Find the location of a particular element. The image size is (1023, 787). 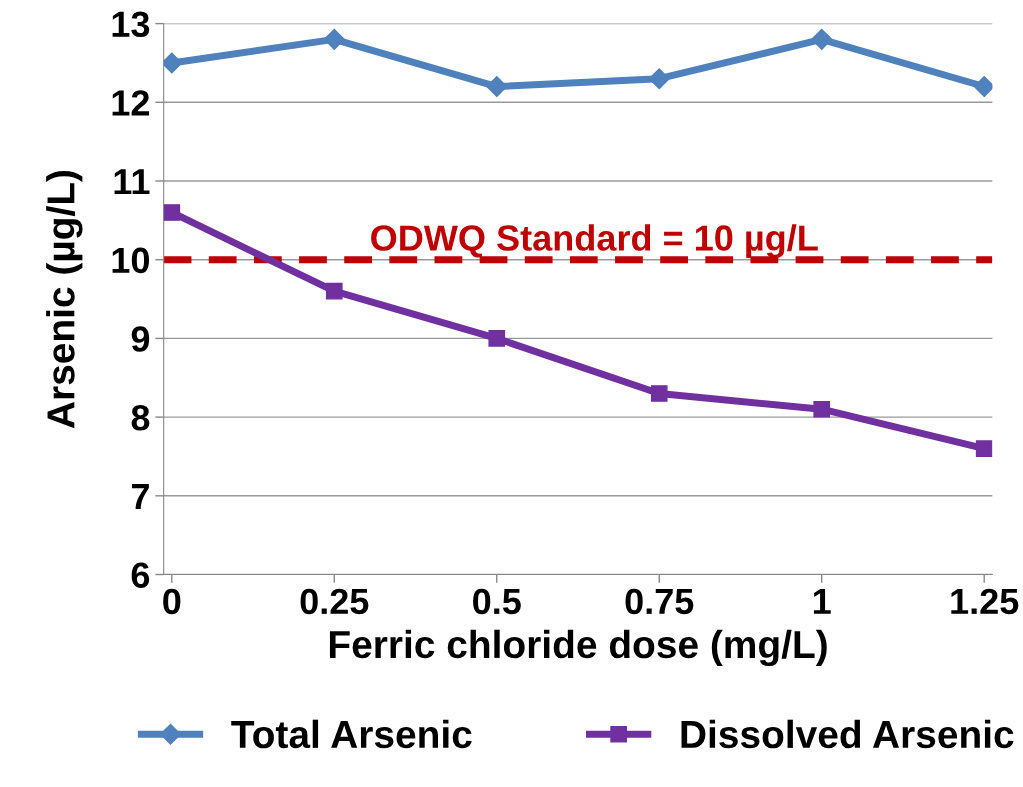

y-tick-label: 6 is located at coordinates (140, 575).